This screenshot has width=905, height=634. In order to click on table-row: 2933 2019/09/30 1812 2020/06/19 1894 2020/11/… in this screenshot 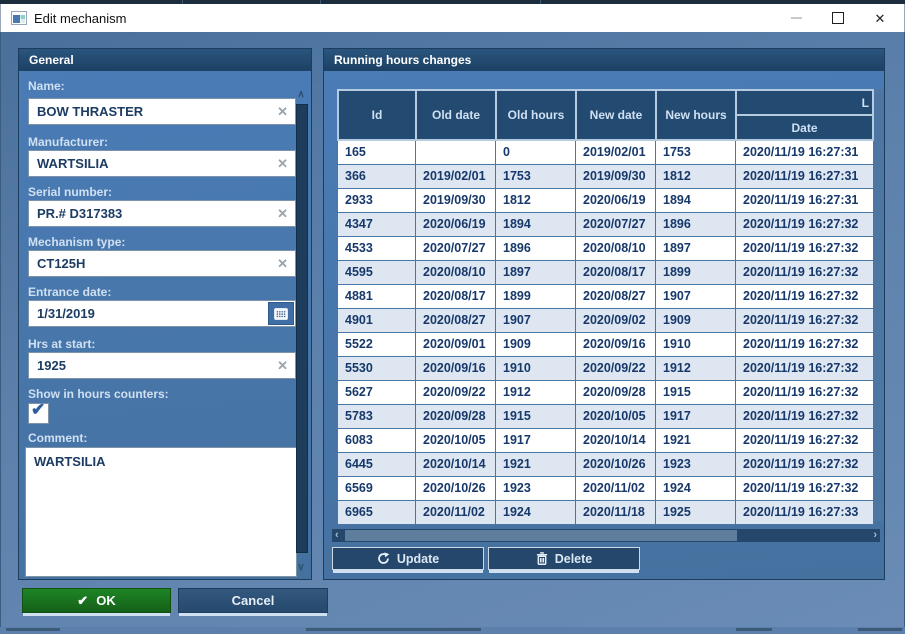, I will do `click(606, 201)`.